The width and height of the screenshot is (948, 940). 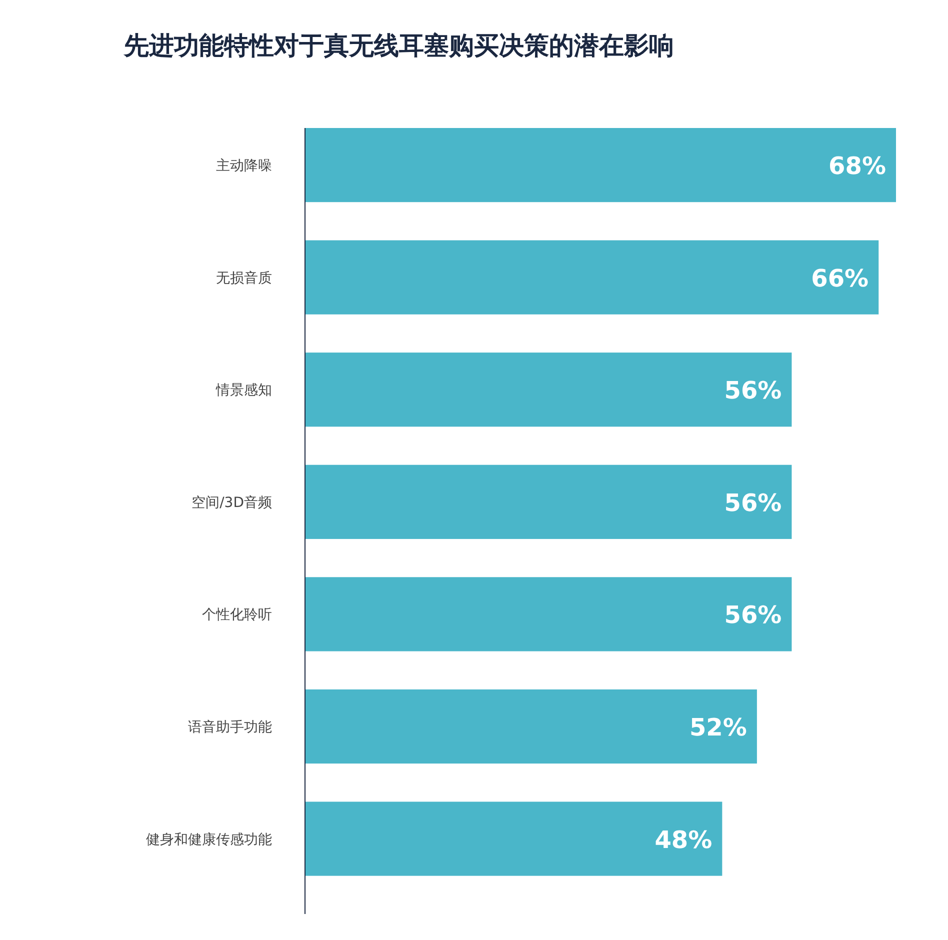 What do you see at coordinates (840, 278) in the screenshot?
I see `data-label: 66%` at bounding box center [840, 278].